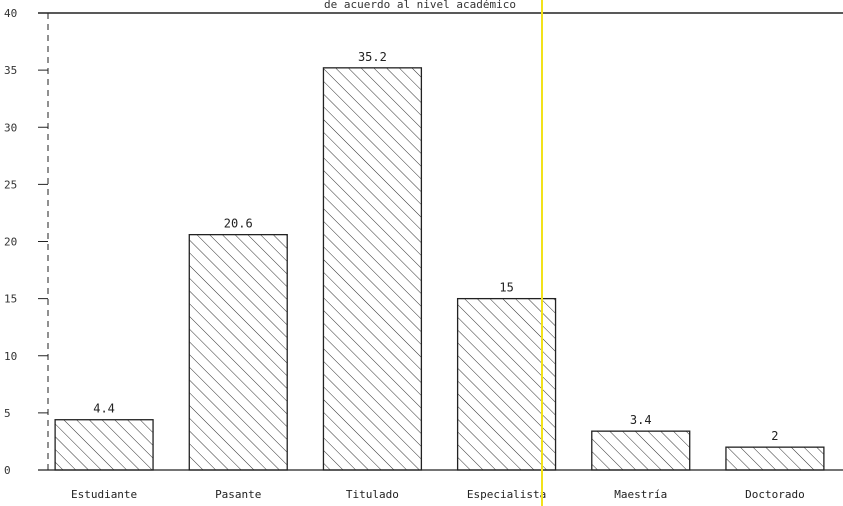  Describe the element at coordinates (238, 352) in the screenshot. I see `bar-pasante` at that location.